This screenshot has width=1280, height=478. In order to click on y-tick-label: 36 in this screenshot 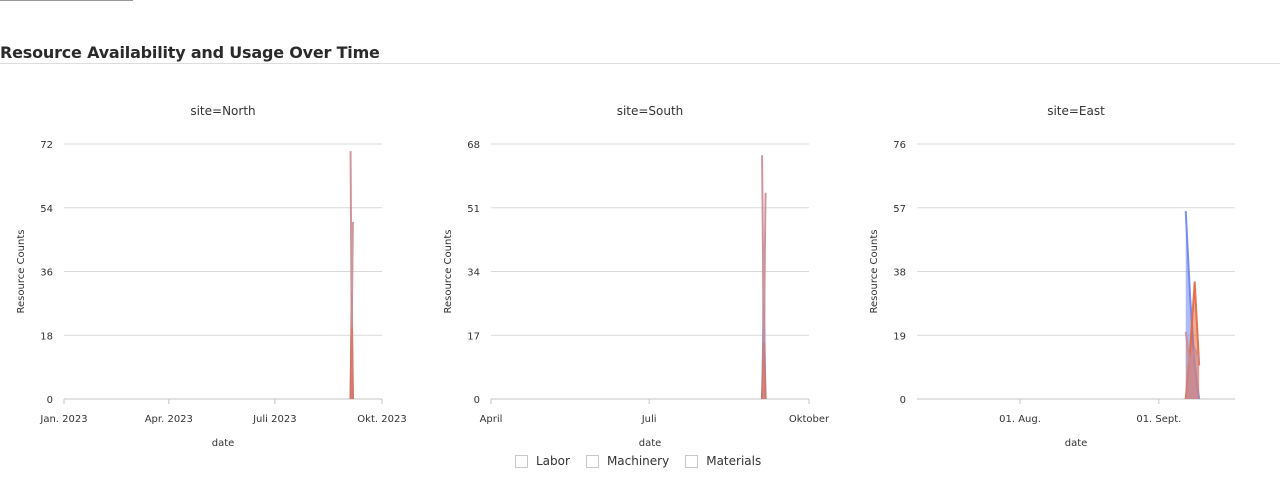, I will do `click(46, 273)`.